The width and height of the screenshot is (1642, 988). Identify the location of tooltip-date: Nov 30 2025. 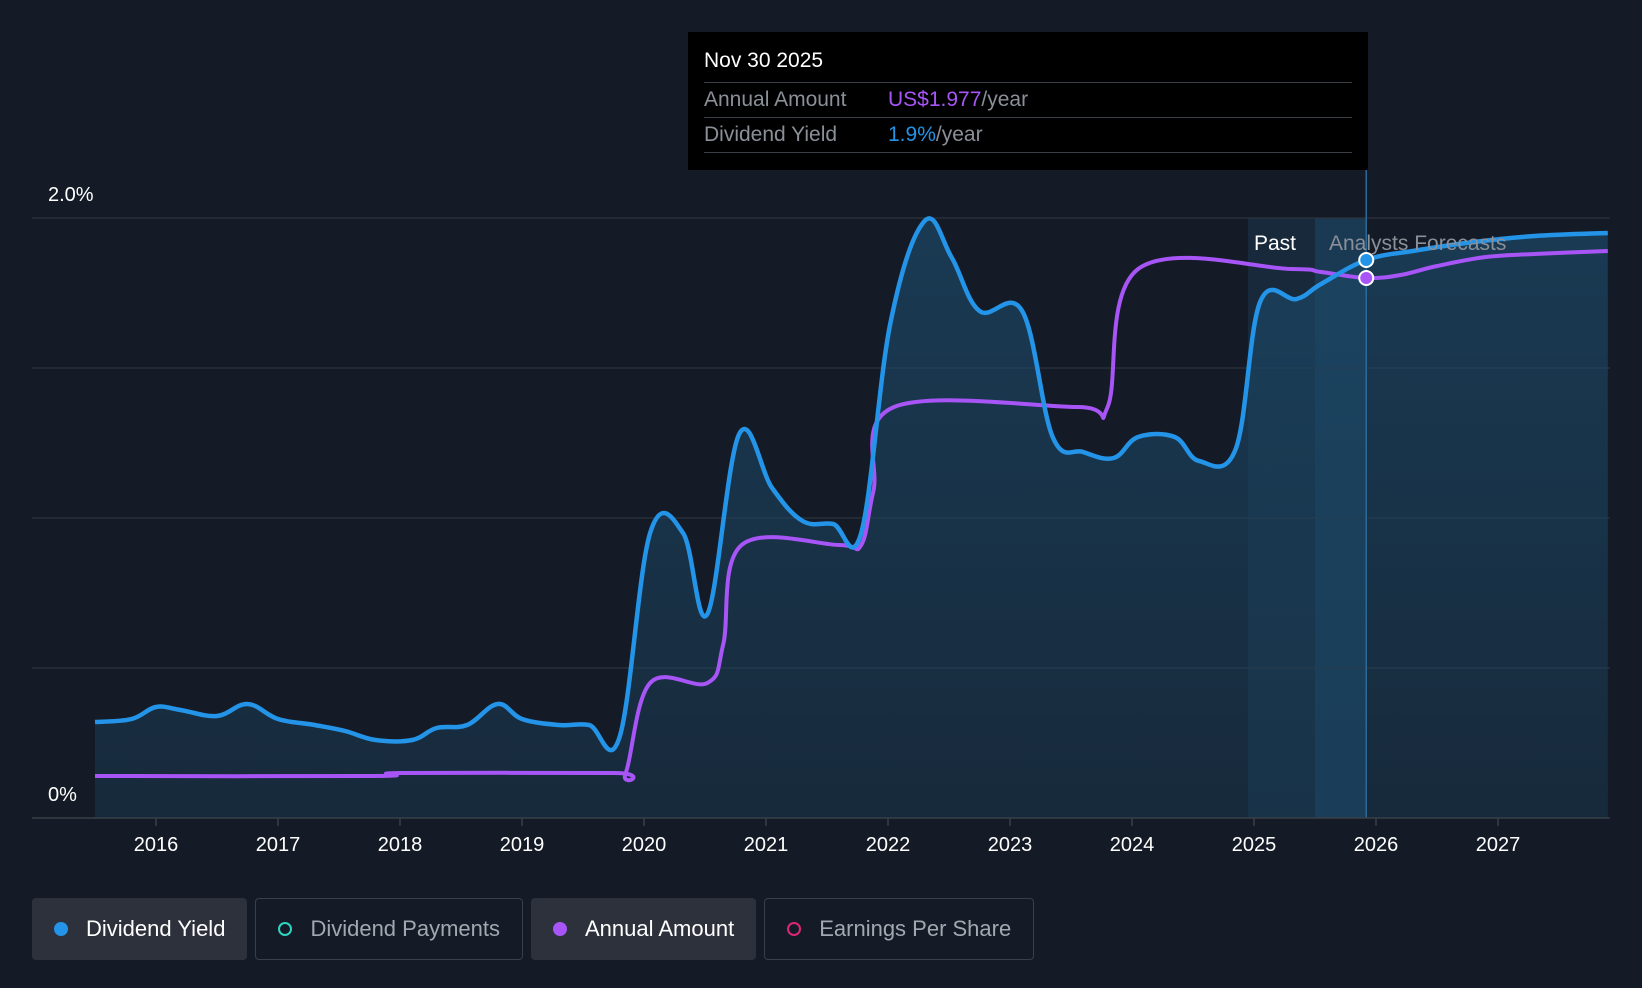
(1028, 64).